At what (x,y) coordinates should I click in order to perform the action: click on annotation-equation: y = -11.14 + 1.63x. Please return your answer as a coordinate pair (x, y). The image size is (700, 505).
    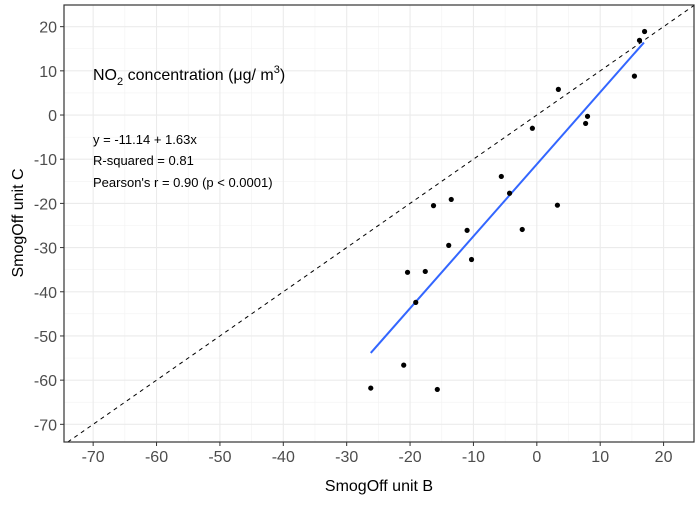
    Looking at the image, I should click on (145, 139).